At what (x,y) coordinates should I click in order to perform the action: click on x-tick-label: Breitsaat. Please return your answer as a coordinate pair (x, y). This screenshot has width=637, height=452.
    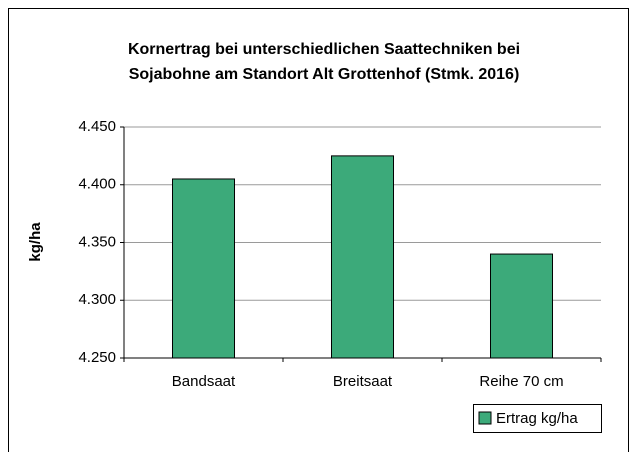
    Looking at the image, I should click on (363, 381).